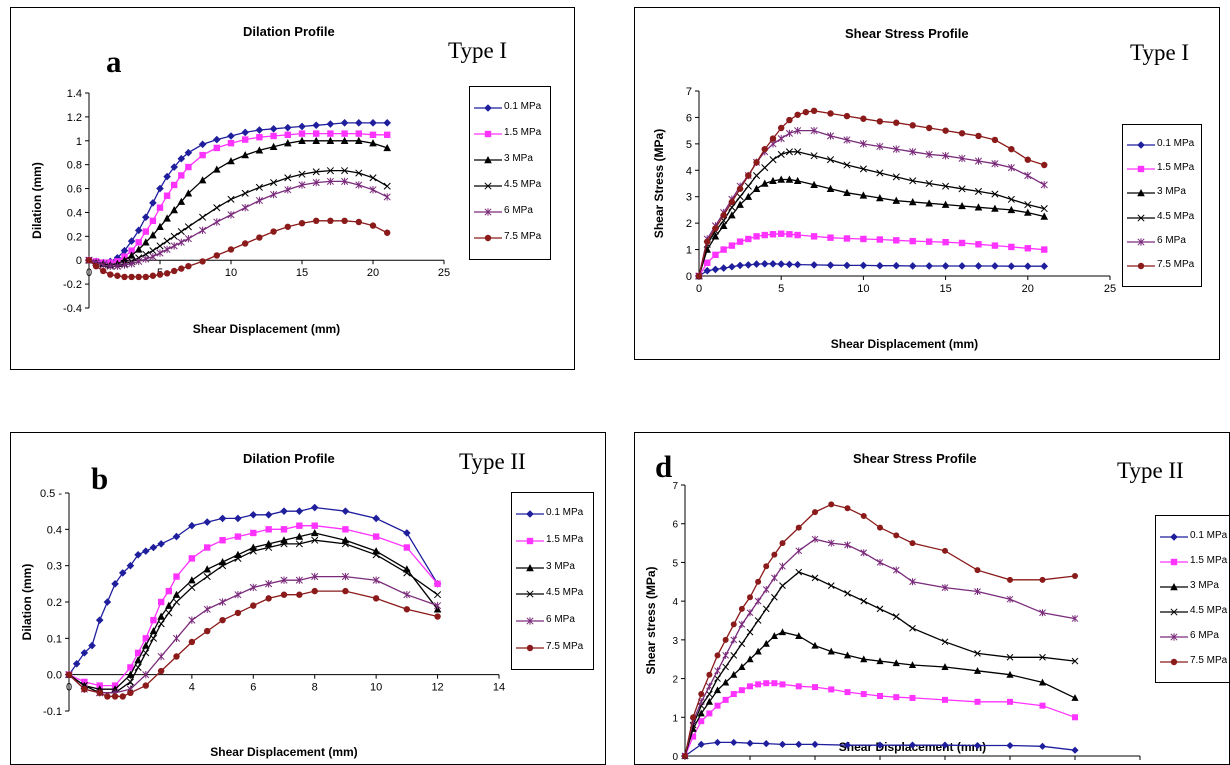  Describe the element at coordinates (552, 514) in the screenshot. I see `legend-entry: 0.1 MPa` at that location.